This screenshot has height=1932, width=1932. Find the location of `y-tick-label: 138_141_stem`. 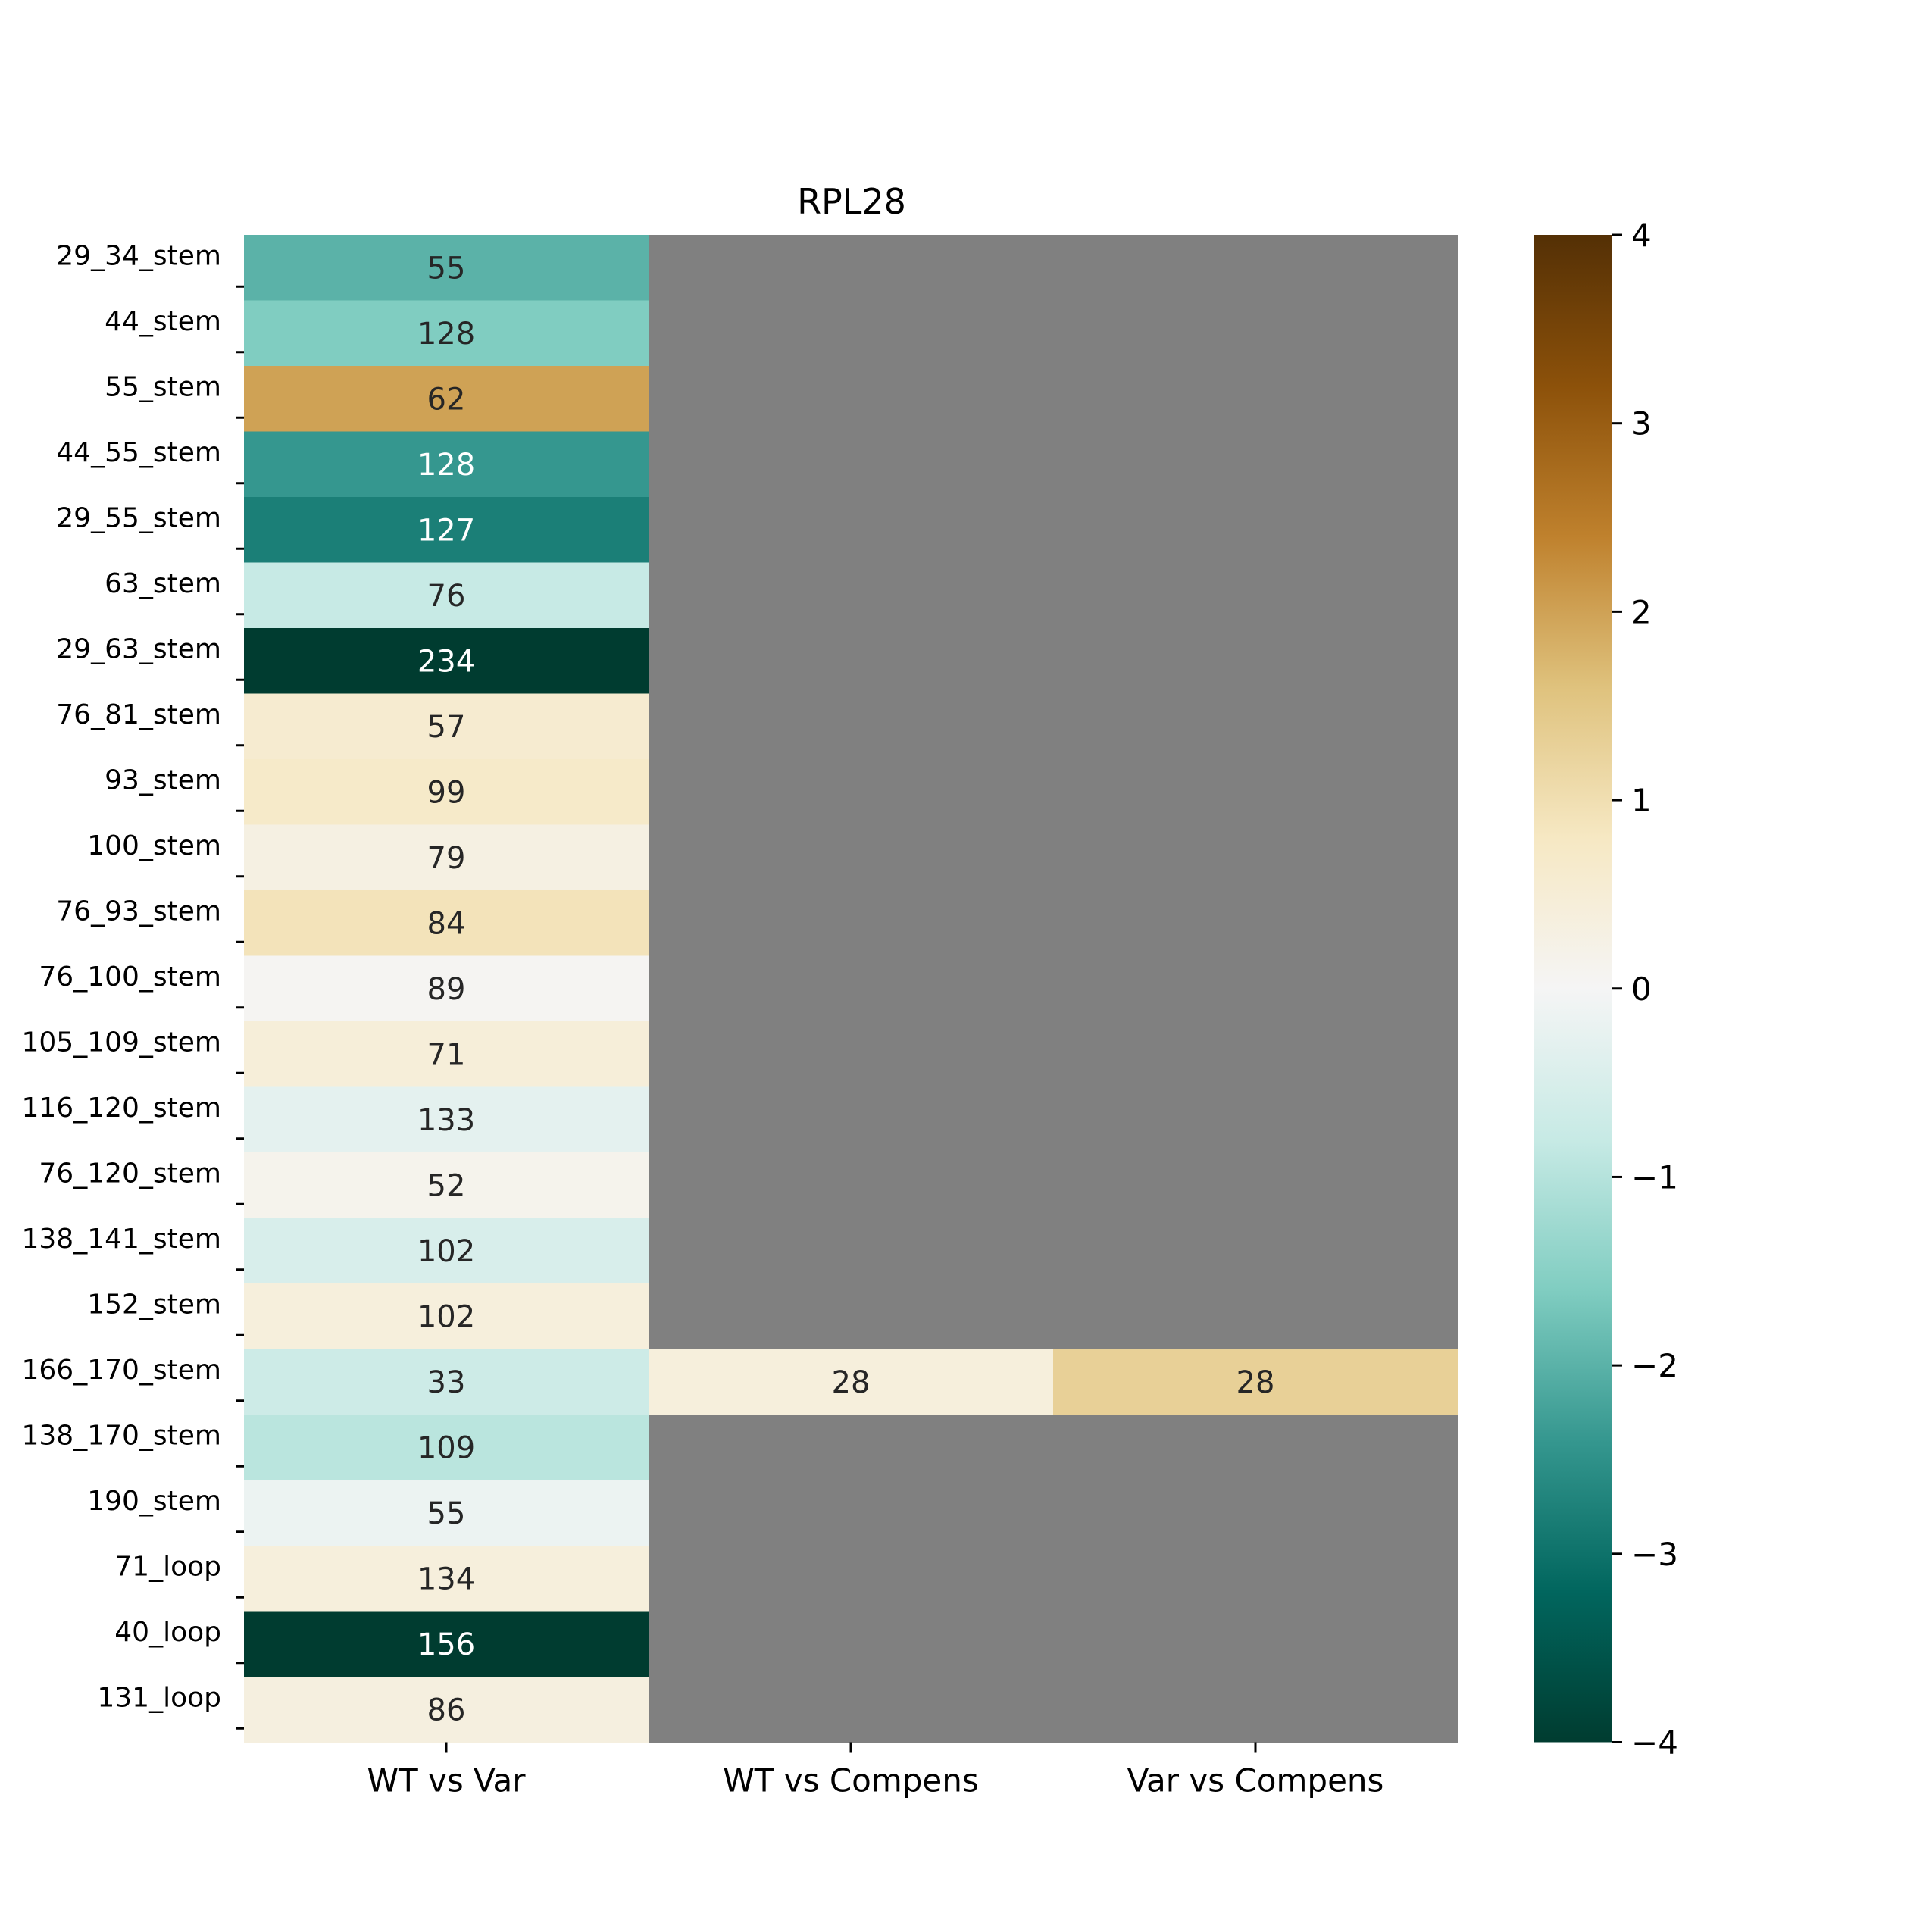

y-tick-label: 138_141_stem is located at coordinates (121, 1239).